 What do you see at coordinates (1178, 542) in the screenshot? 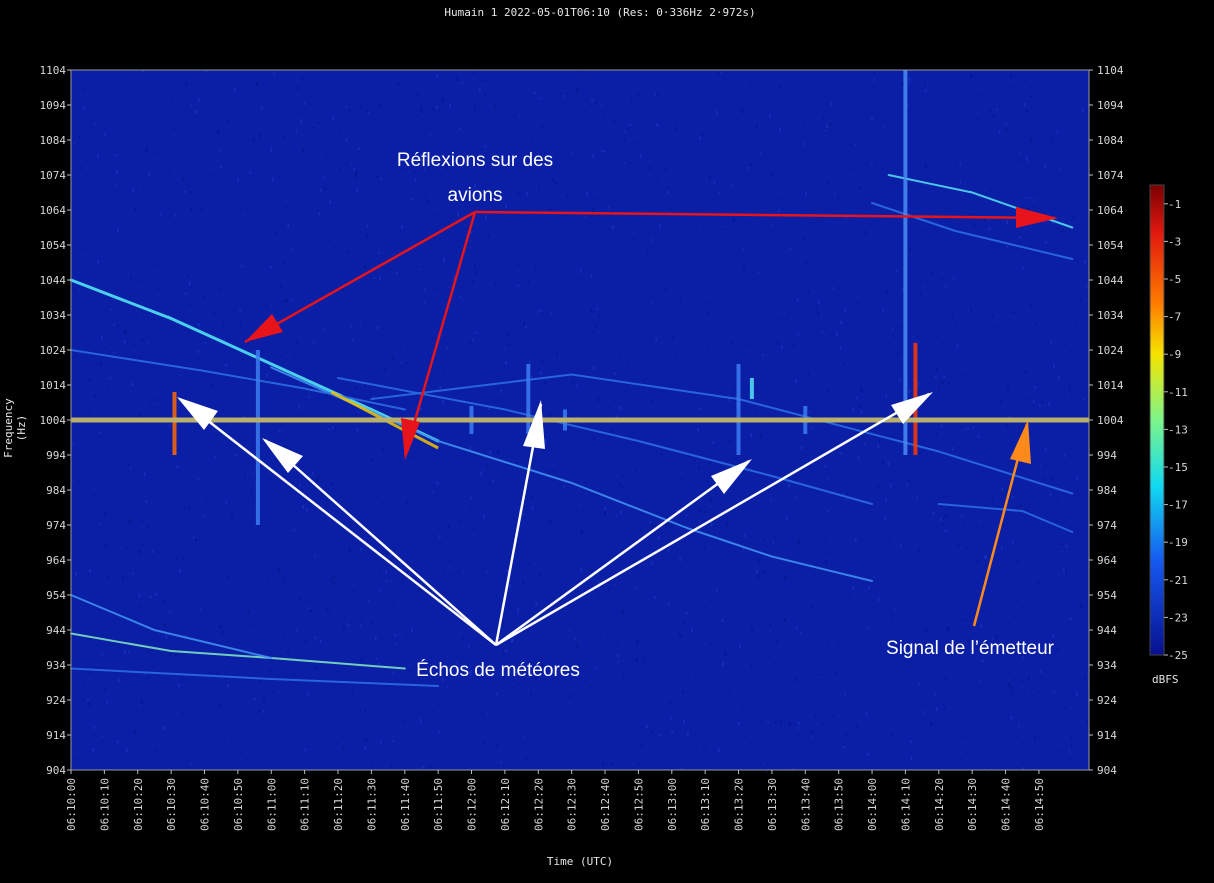
I see `colorbar-tick-label: -19` at bounding box center [1178, 542].